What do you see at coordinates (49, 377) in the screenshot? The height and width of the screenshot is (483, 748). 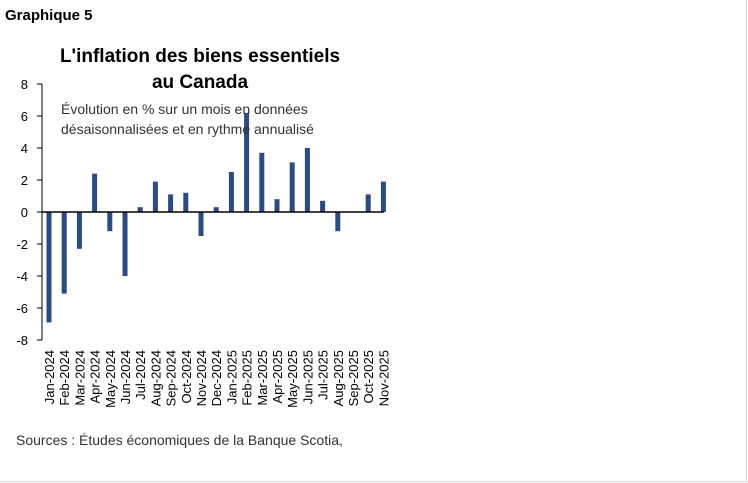 I see `x-tick-label: Jan-2024` at bounding box center [49, 377].